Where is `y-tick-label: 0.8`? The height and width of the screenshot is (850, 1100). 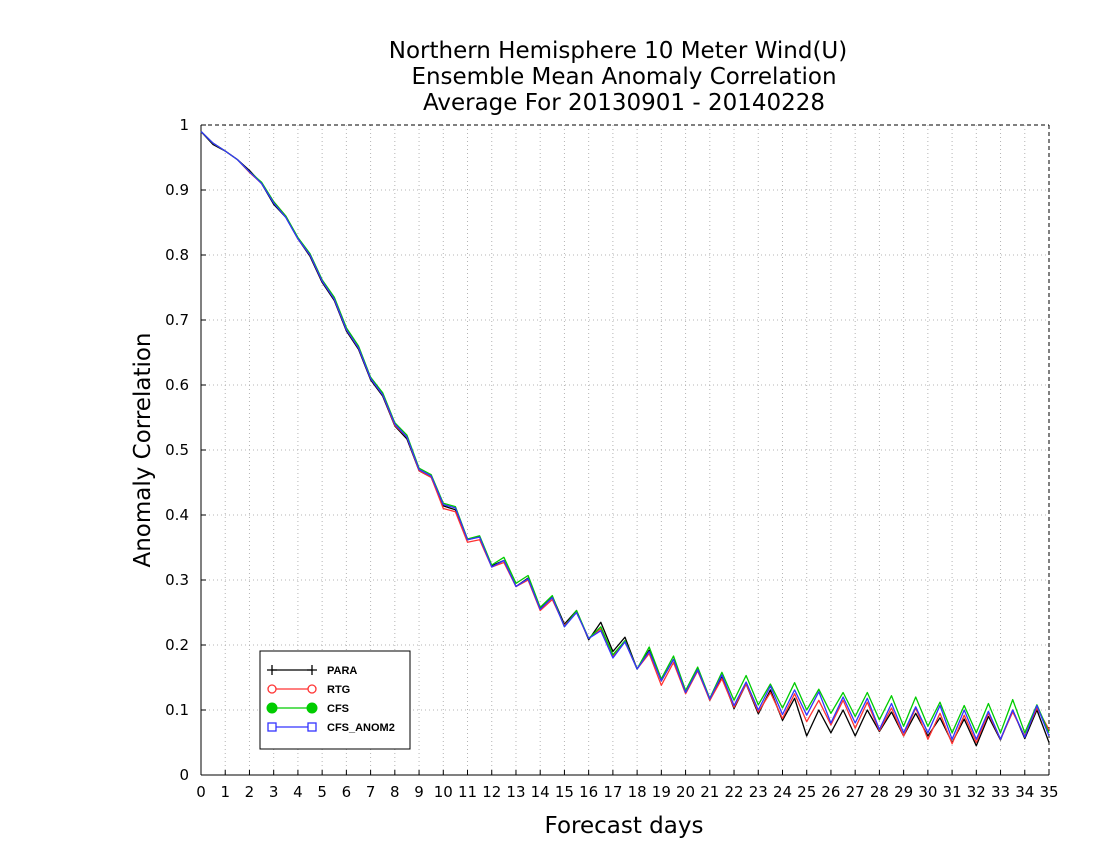 y-tick-label: 0.8 is located at coordinates (177, 255).